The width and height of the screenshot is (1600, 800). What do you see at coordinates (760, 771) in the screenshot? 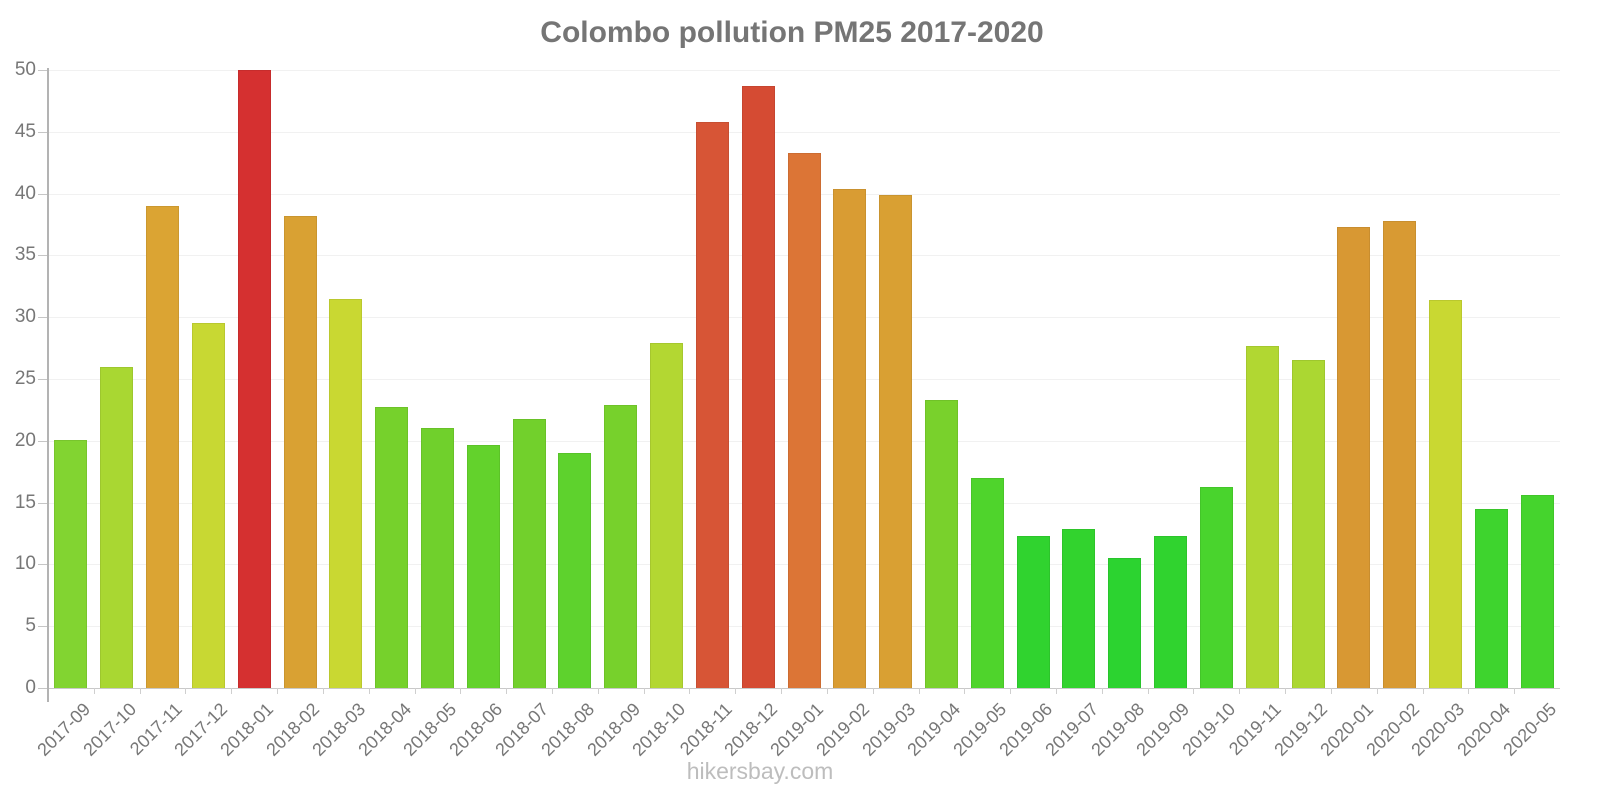
I see `watermark-link: hikersbay.com` at bounding box center [760, 771].